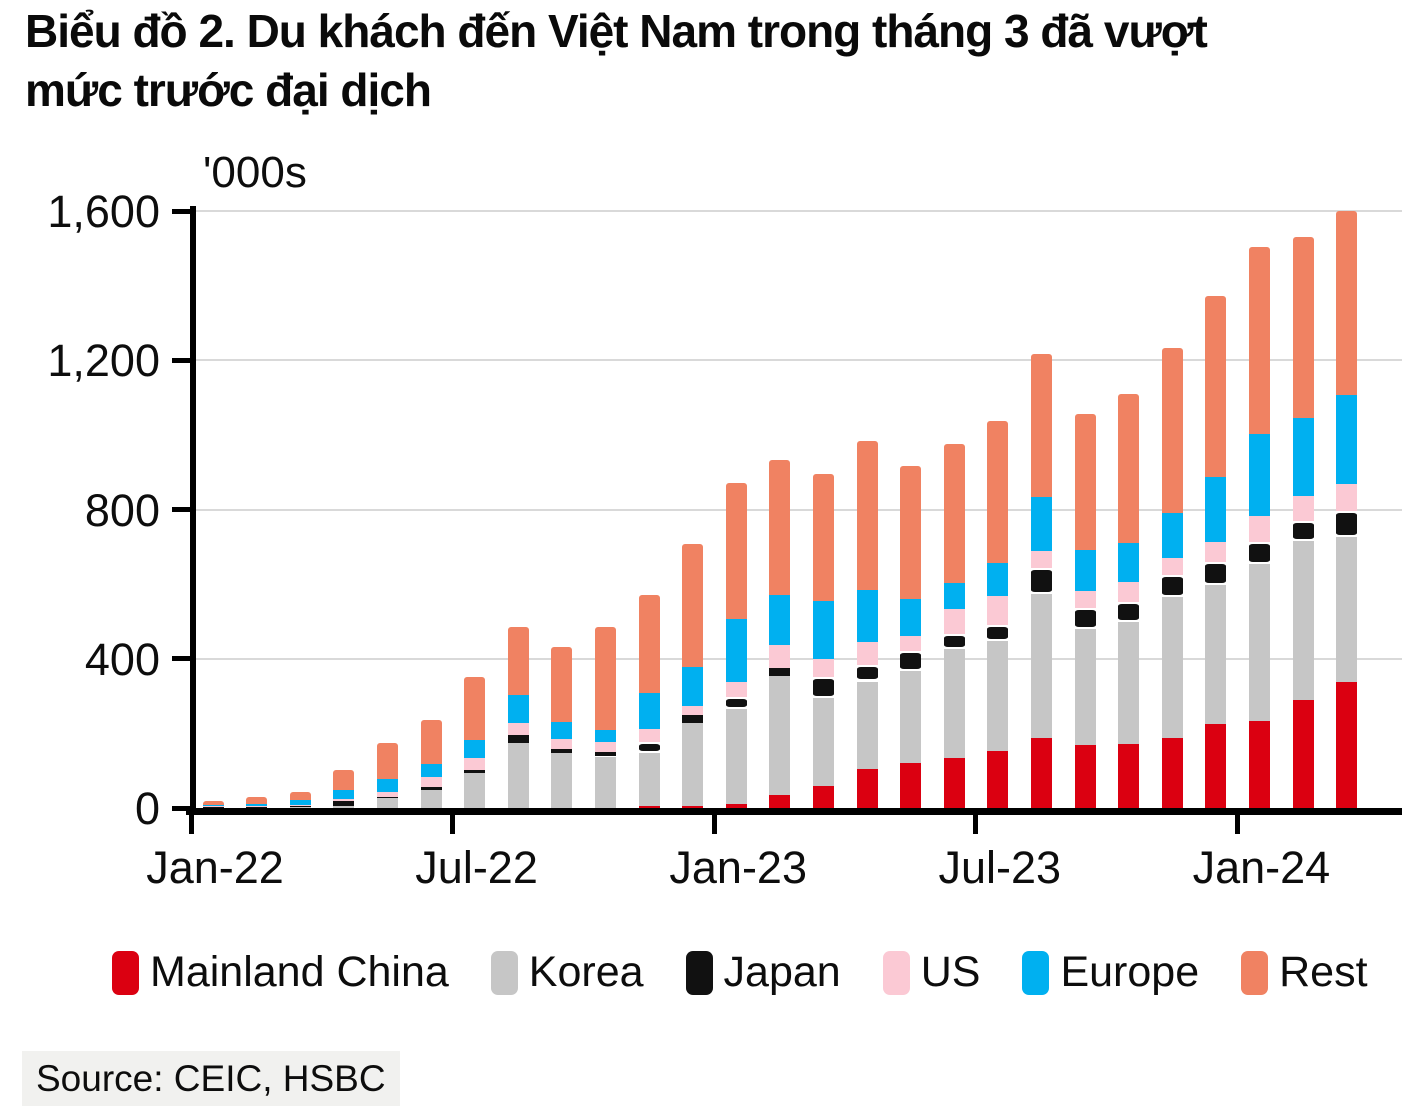 The image size is (1411, 1107). I want to click on legend-swatch-china, so click(125, 972).